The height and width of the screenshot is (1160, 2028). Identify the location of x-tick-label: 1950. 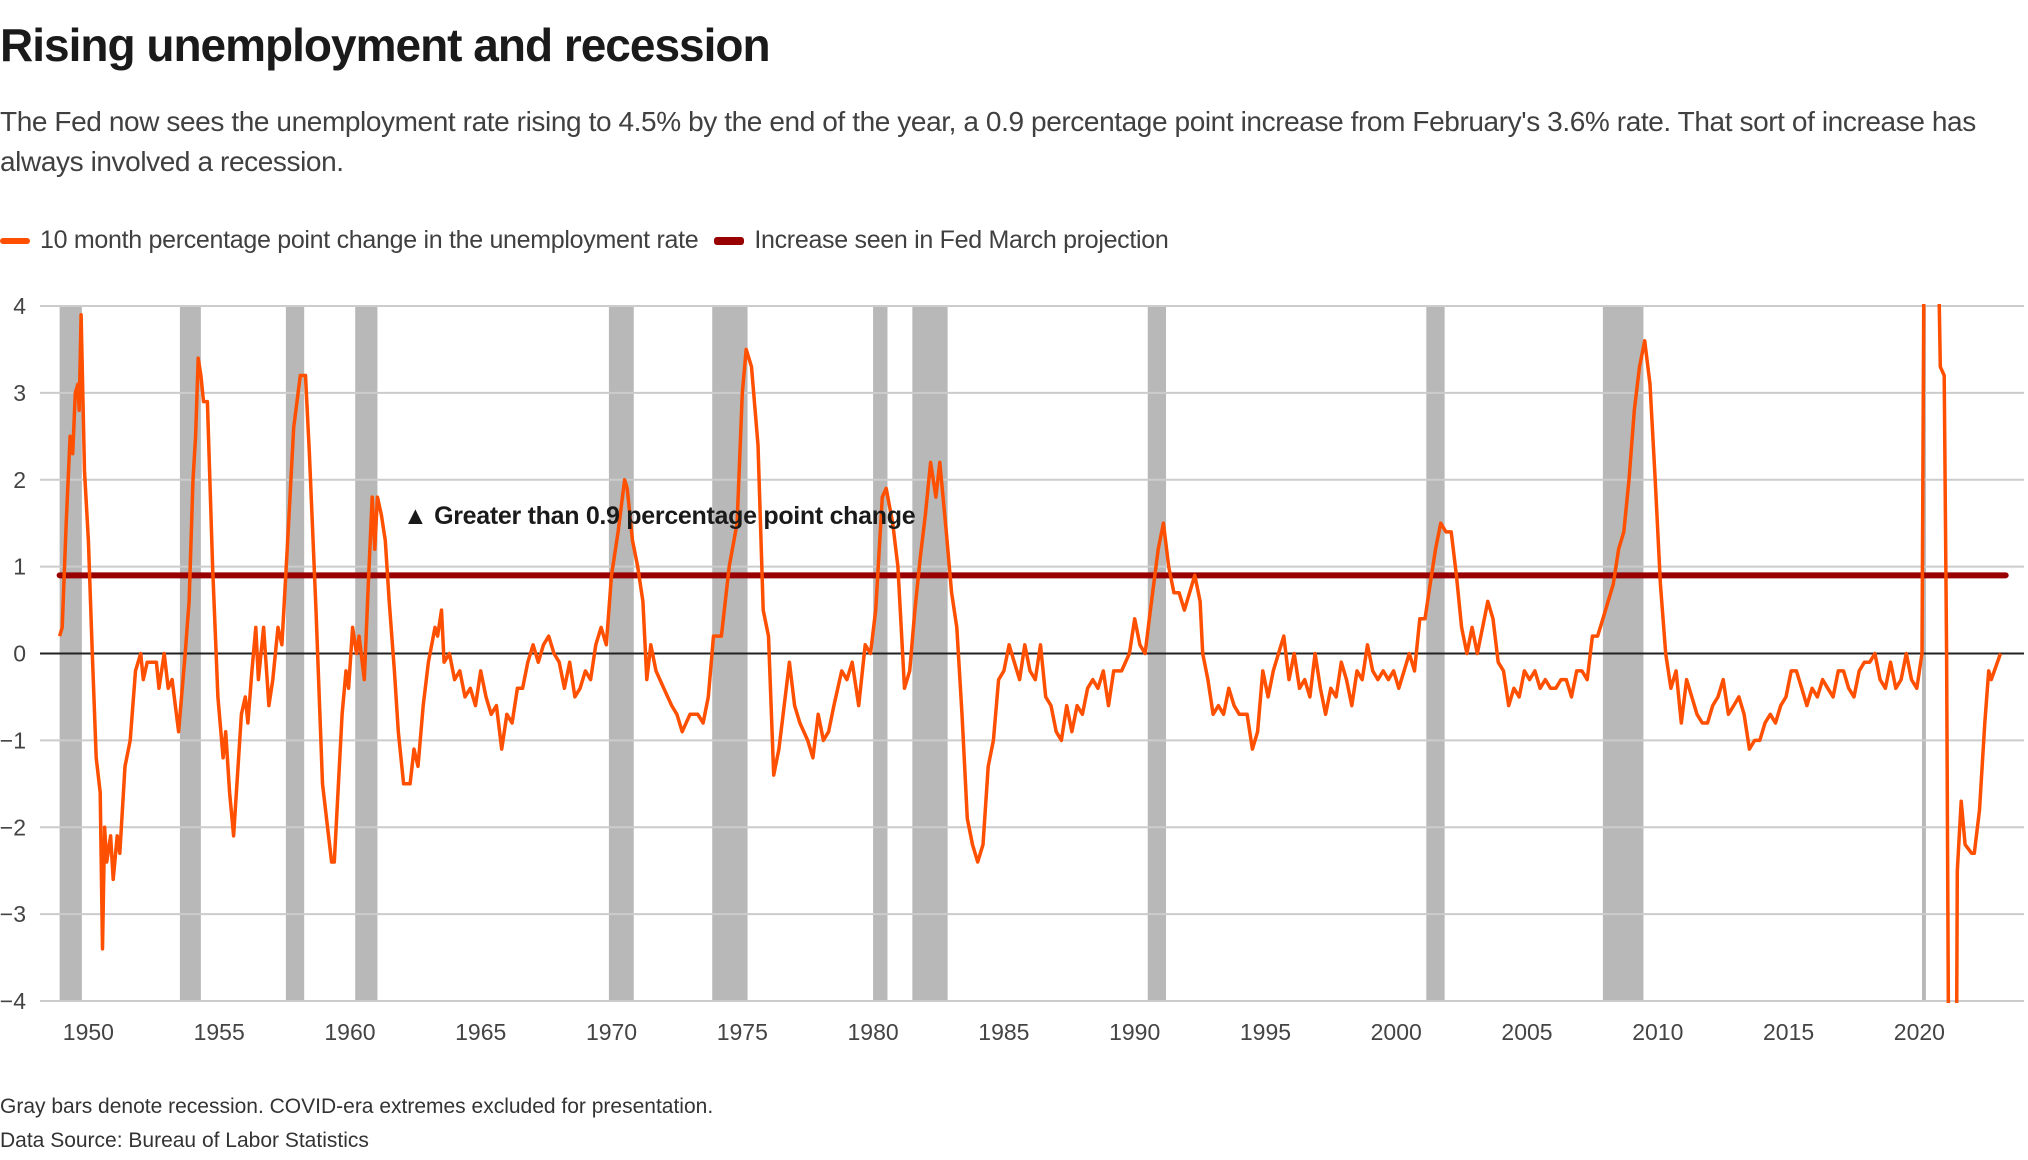
(88, 1032).